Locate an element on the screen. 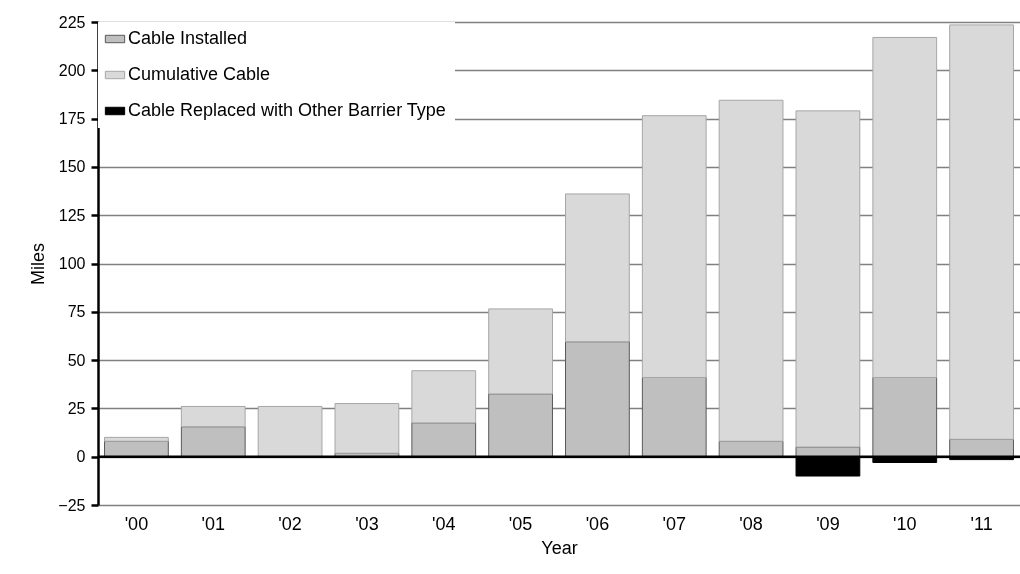  legend-label: Cable Installed is located at coordinates (188, 38).